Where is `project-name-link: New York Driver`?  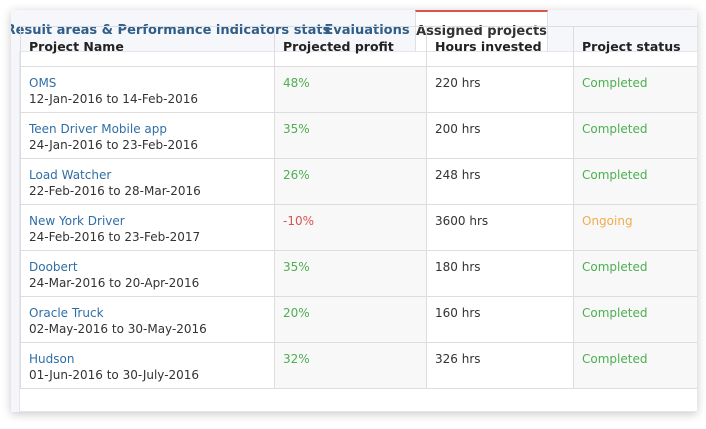 project-name-link: New York Driver is located at coordinates (77, 221).